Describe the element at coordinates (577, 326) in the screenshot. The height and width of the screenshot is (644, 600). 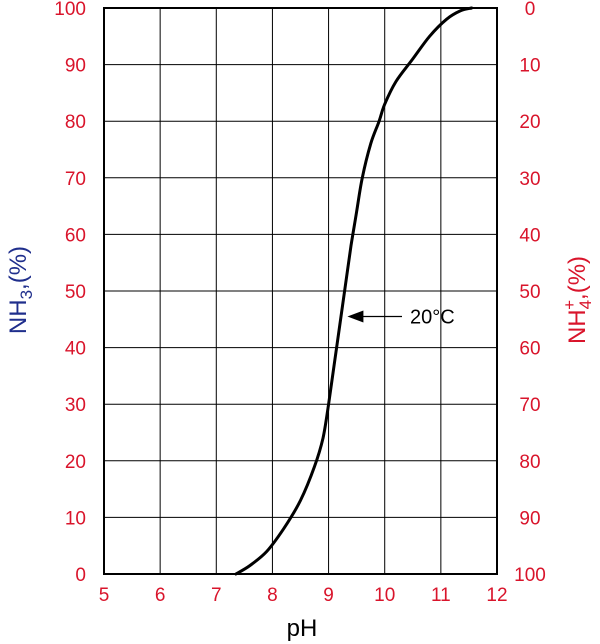
I see `y-right-title-main: NH` at that location.